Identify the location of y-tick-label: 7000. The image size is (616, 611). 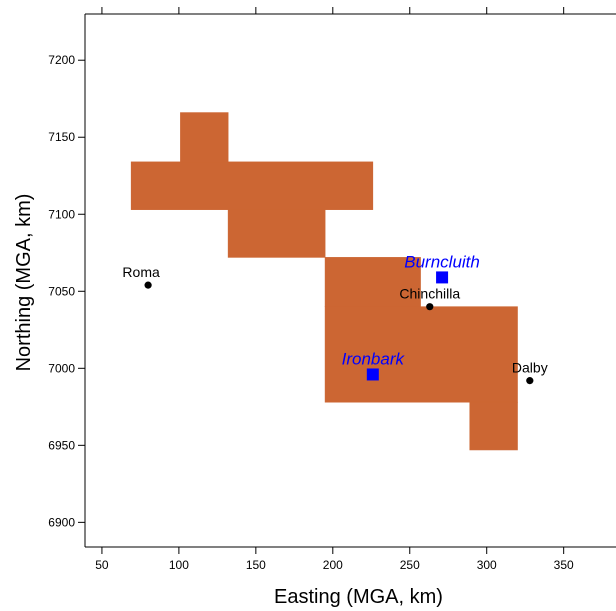
(61, 368).